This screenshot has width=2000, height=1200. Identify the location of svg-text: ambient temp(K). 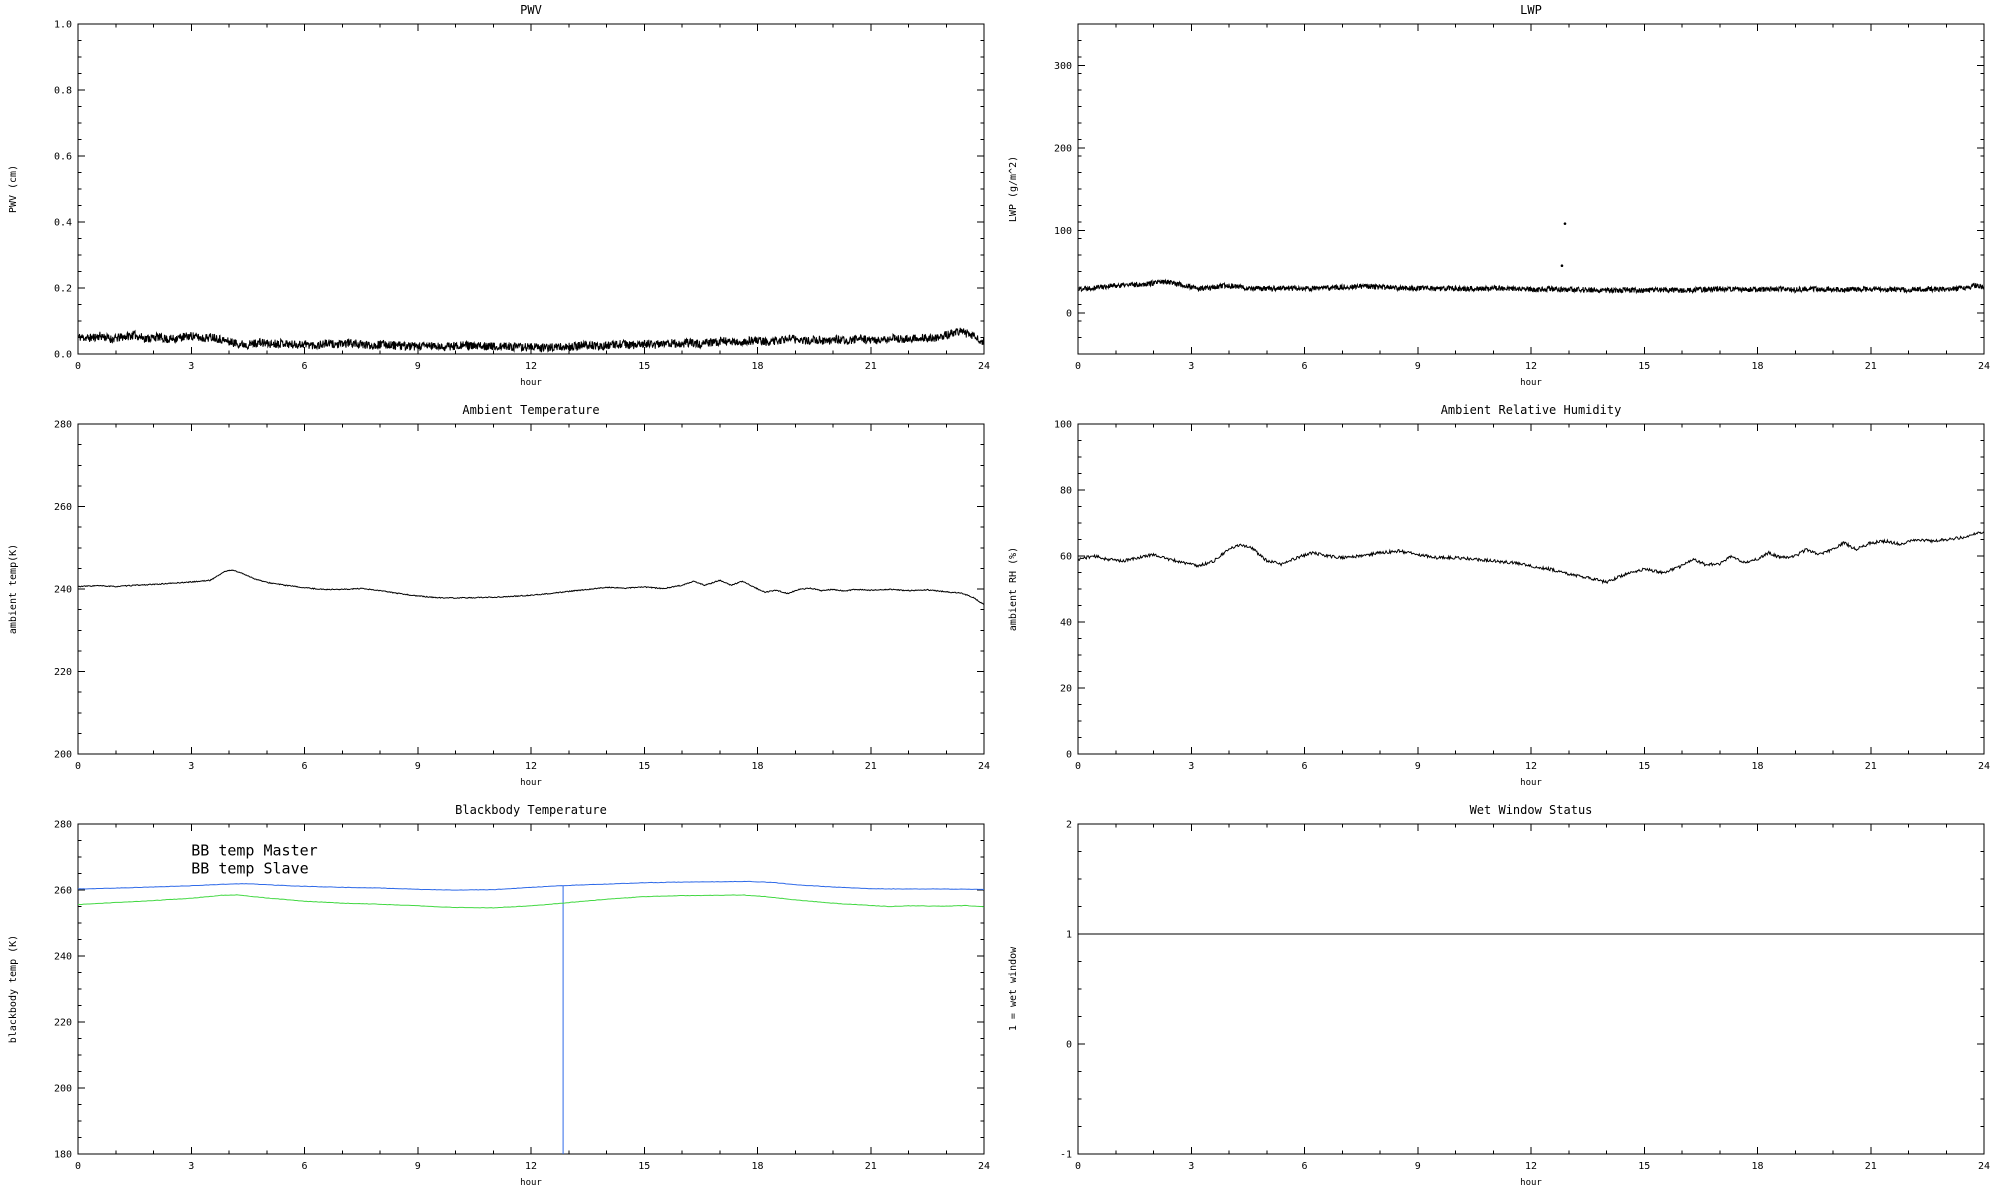
(13, 589).